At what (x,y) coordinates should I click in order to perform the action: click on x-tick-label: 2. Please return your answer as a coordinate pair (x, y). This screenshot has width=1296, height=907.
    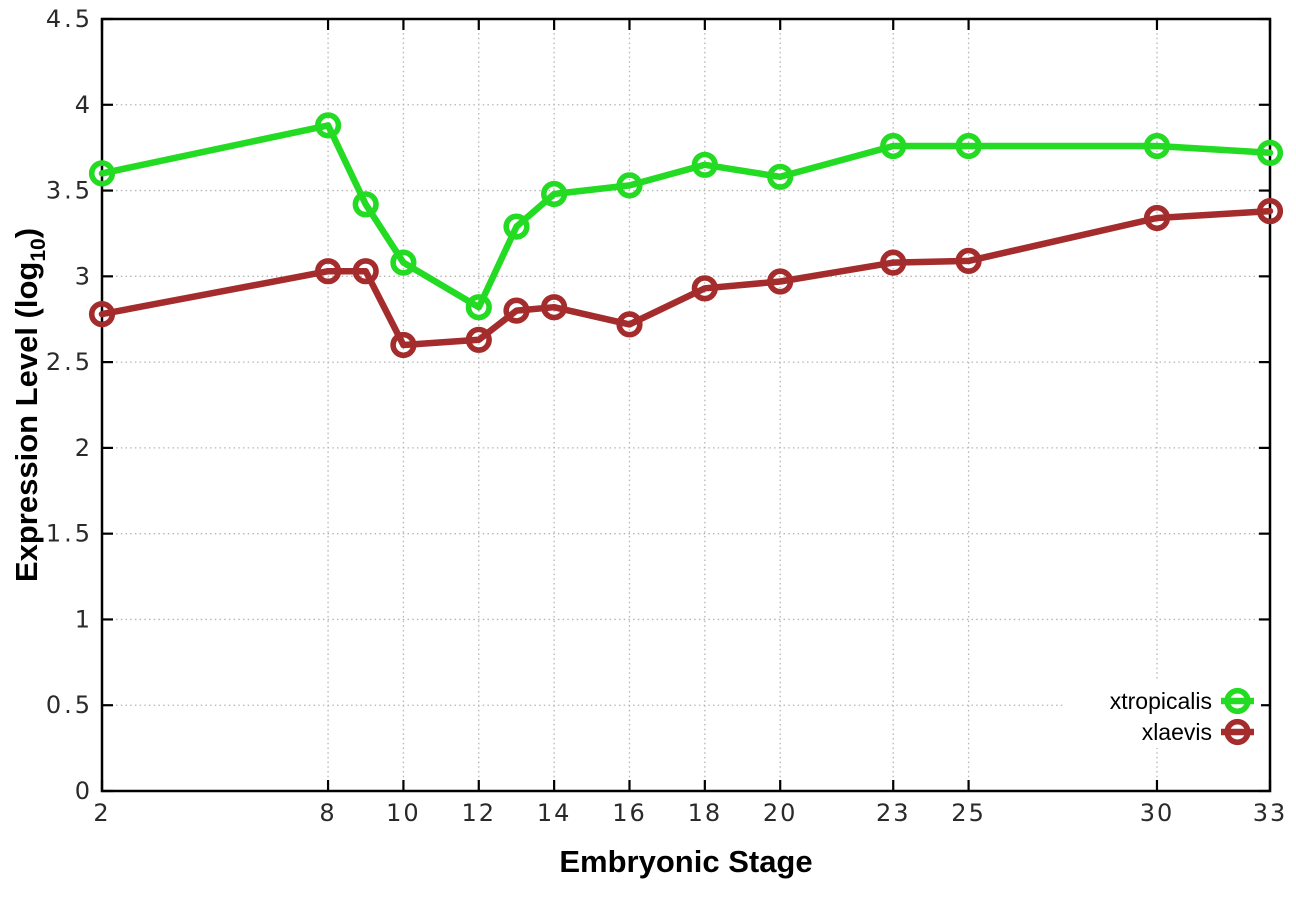
    Looking at the image, I should click on (101, 813).